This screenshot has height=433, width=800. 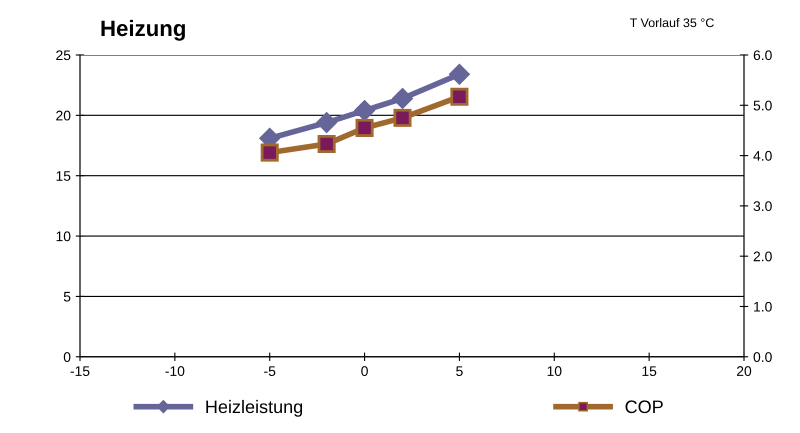 What do you see at coordinates (762, 155) in the screenshot?
I see `y2-tick-label: 4.0` at bounding box center [762, 155].